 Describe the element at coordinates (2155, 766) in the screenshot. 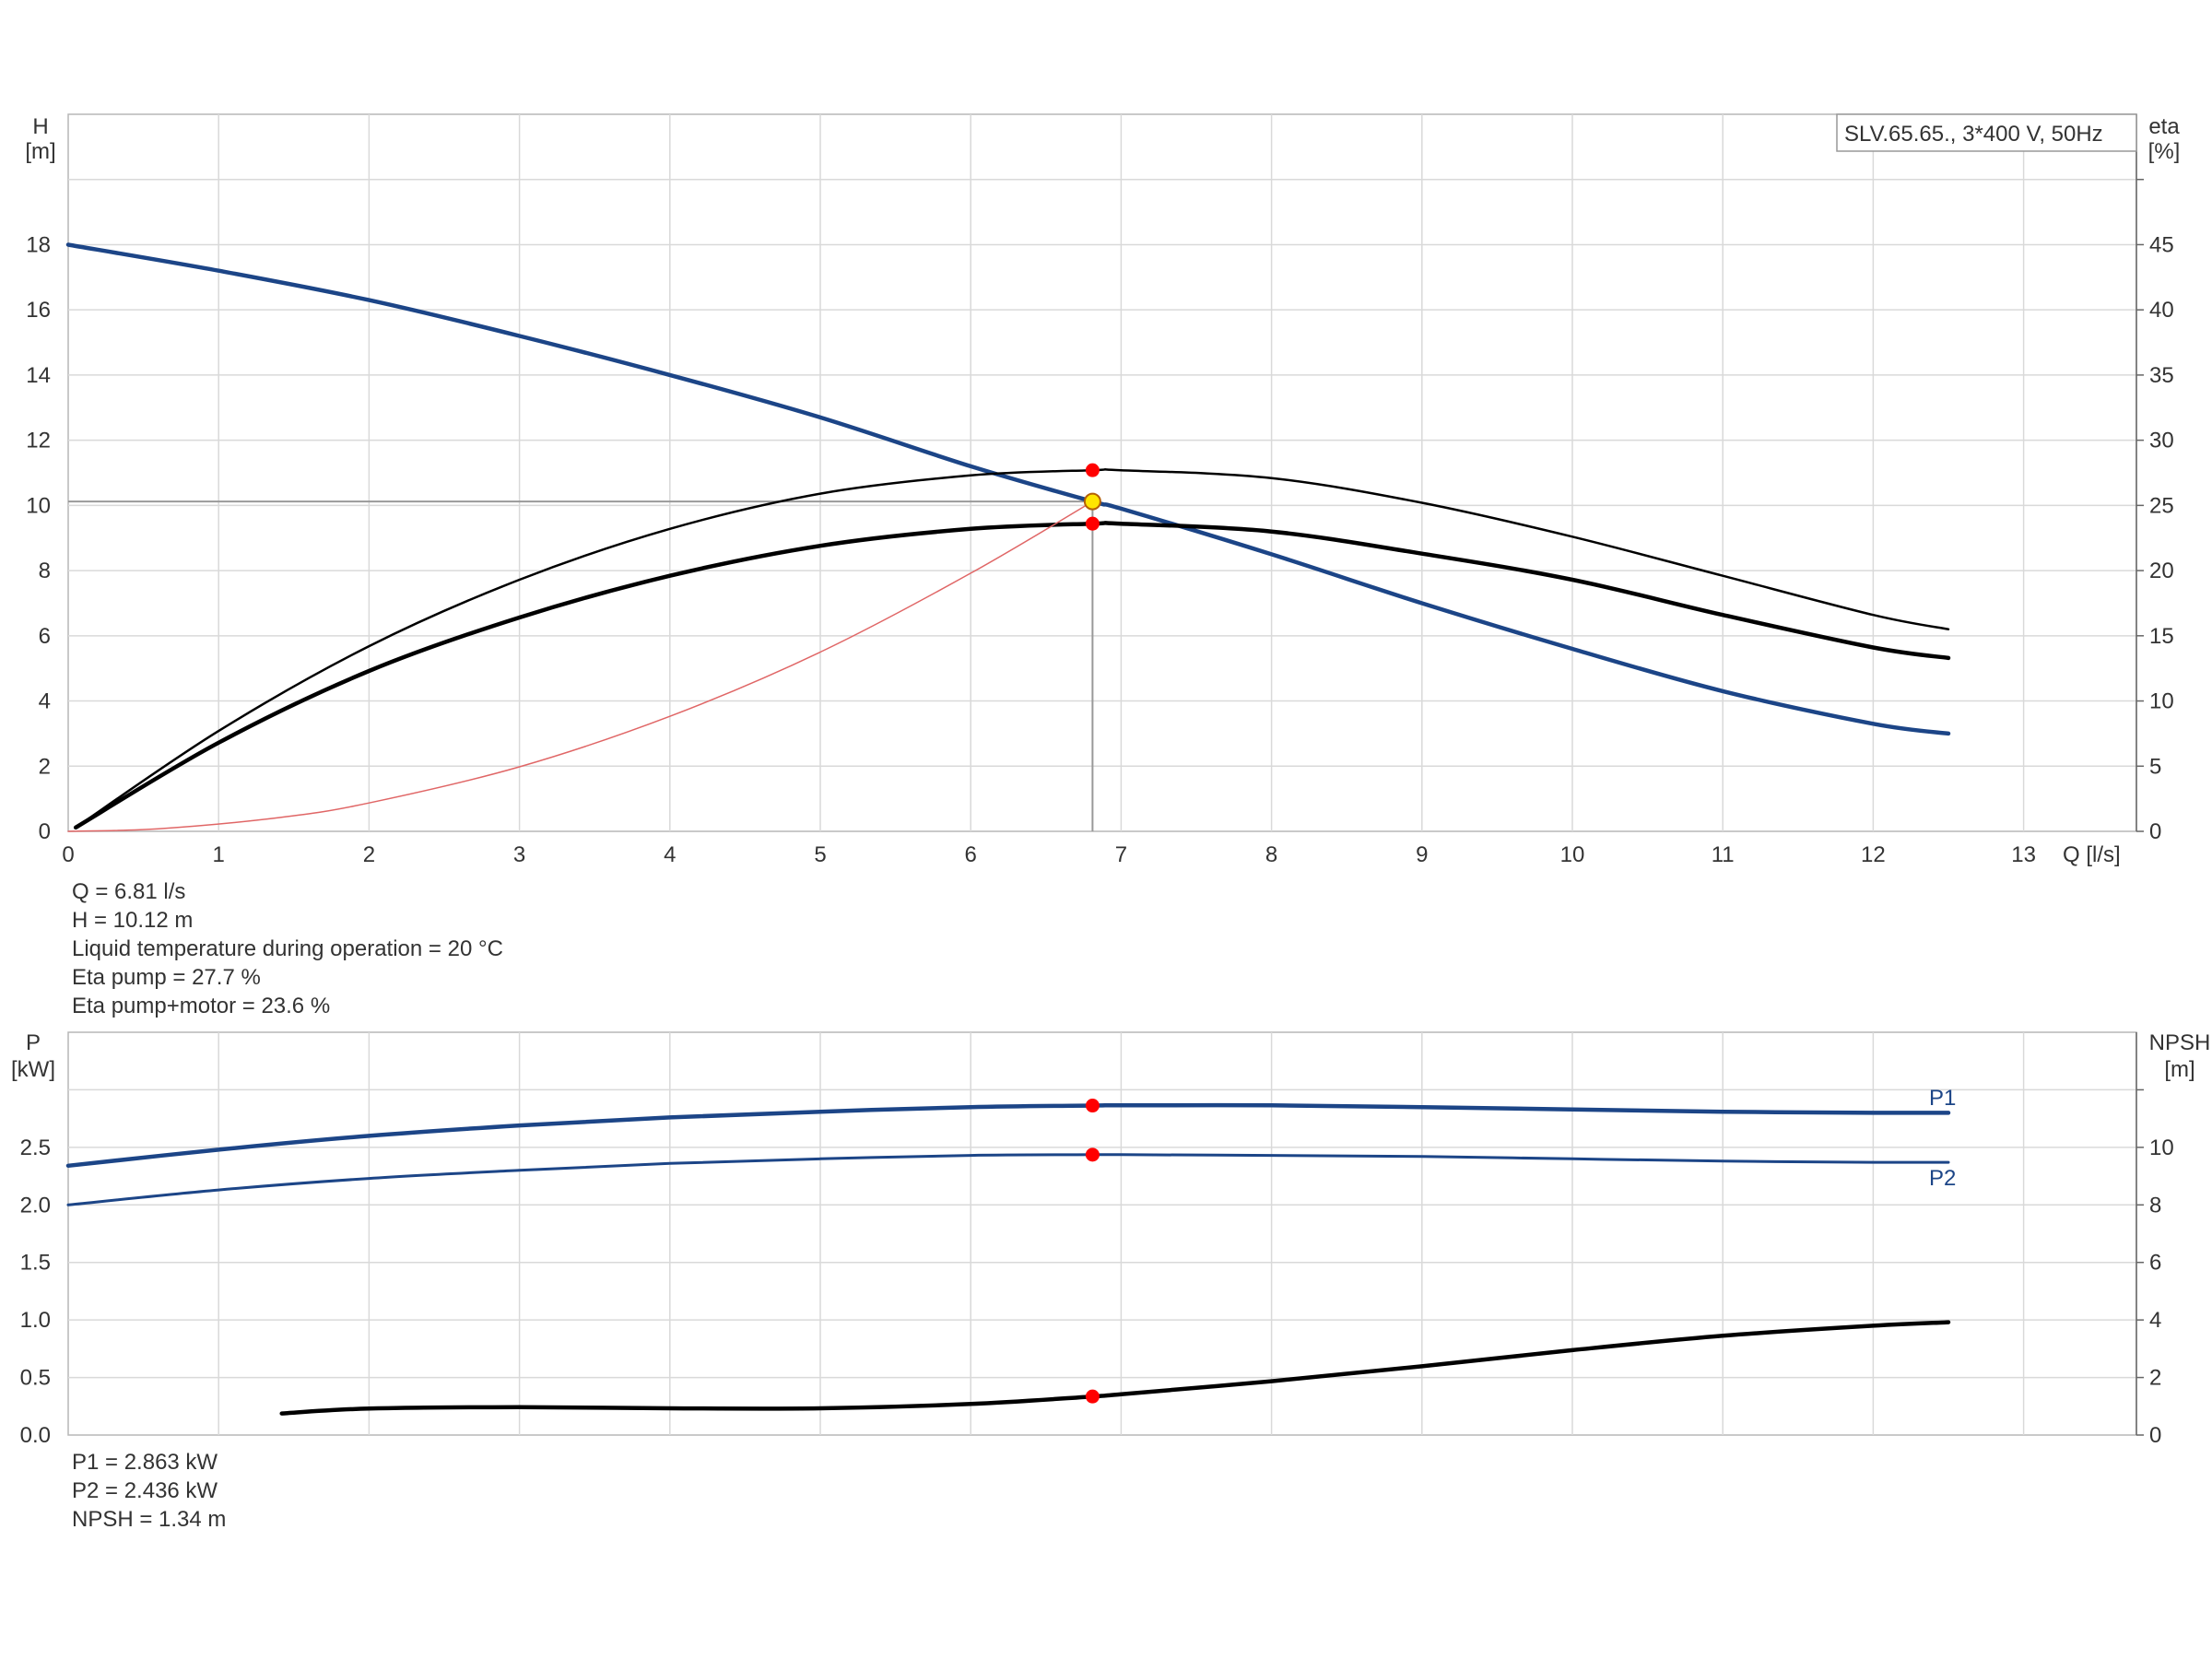

I see `top-y-right-tick-label: 5` at that location.